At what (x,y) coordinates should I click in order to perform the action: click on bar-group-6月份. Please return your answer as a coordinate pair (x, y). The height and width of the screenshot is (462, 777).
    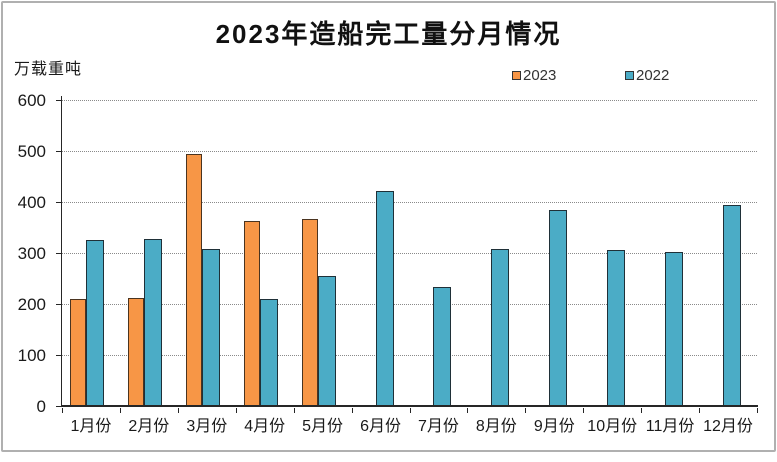
    Looking at the image, I should click on (381, 253).